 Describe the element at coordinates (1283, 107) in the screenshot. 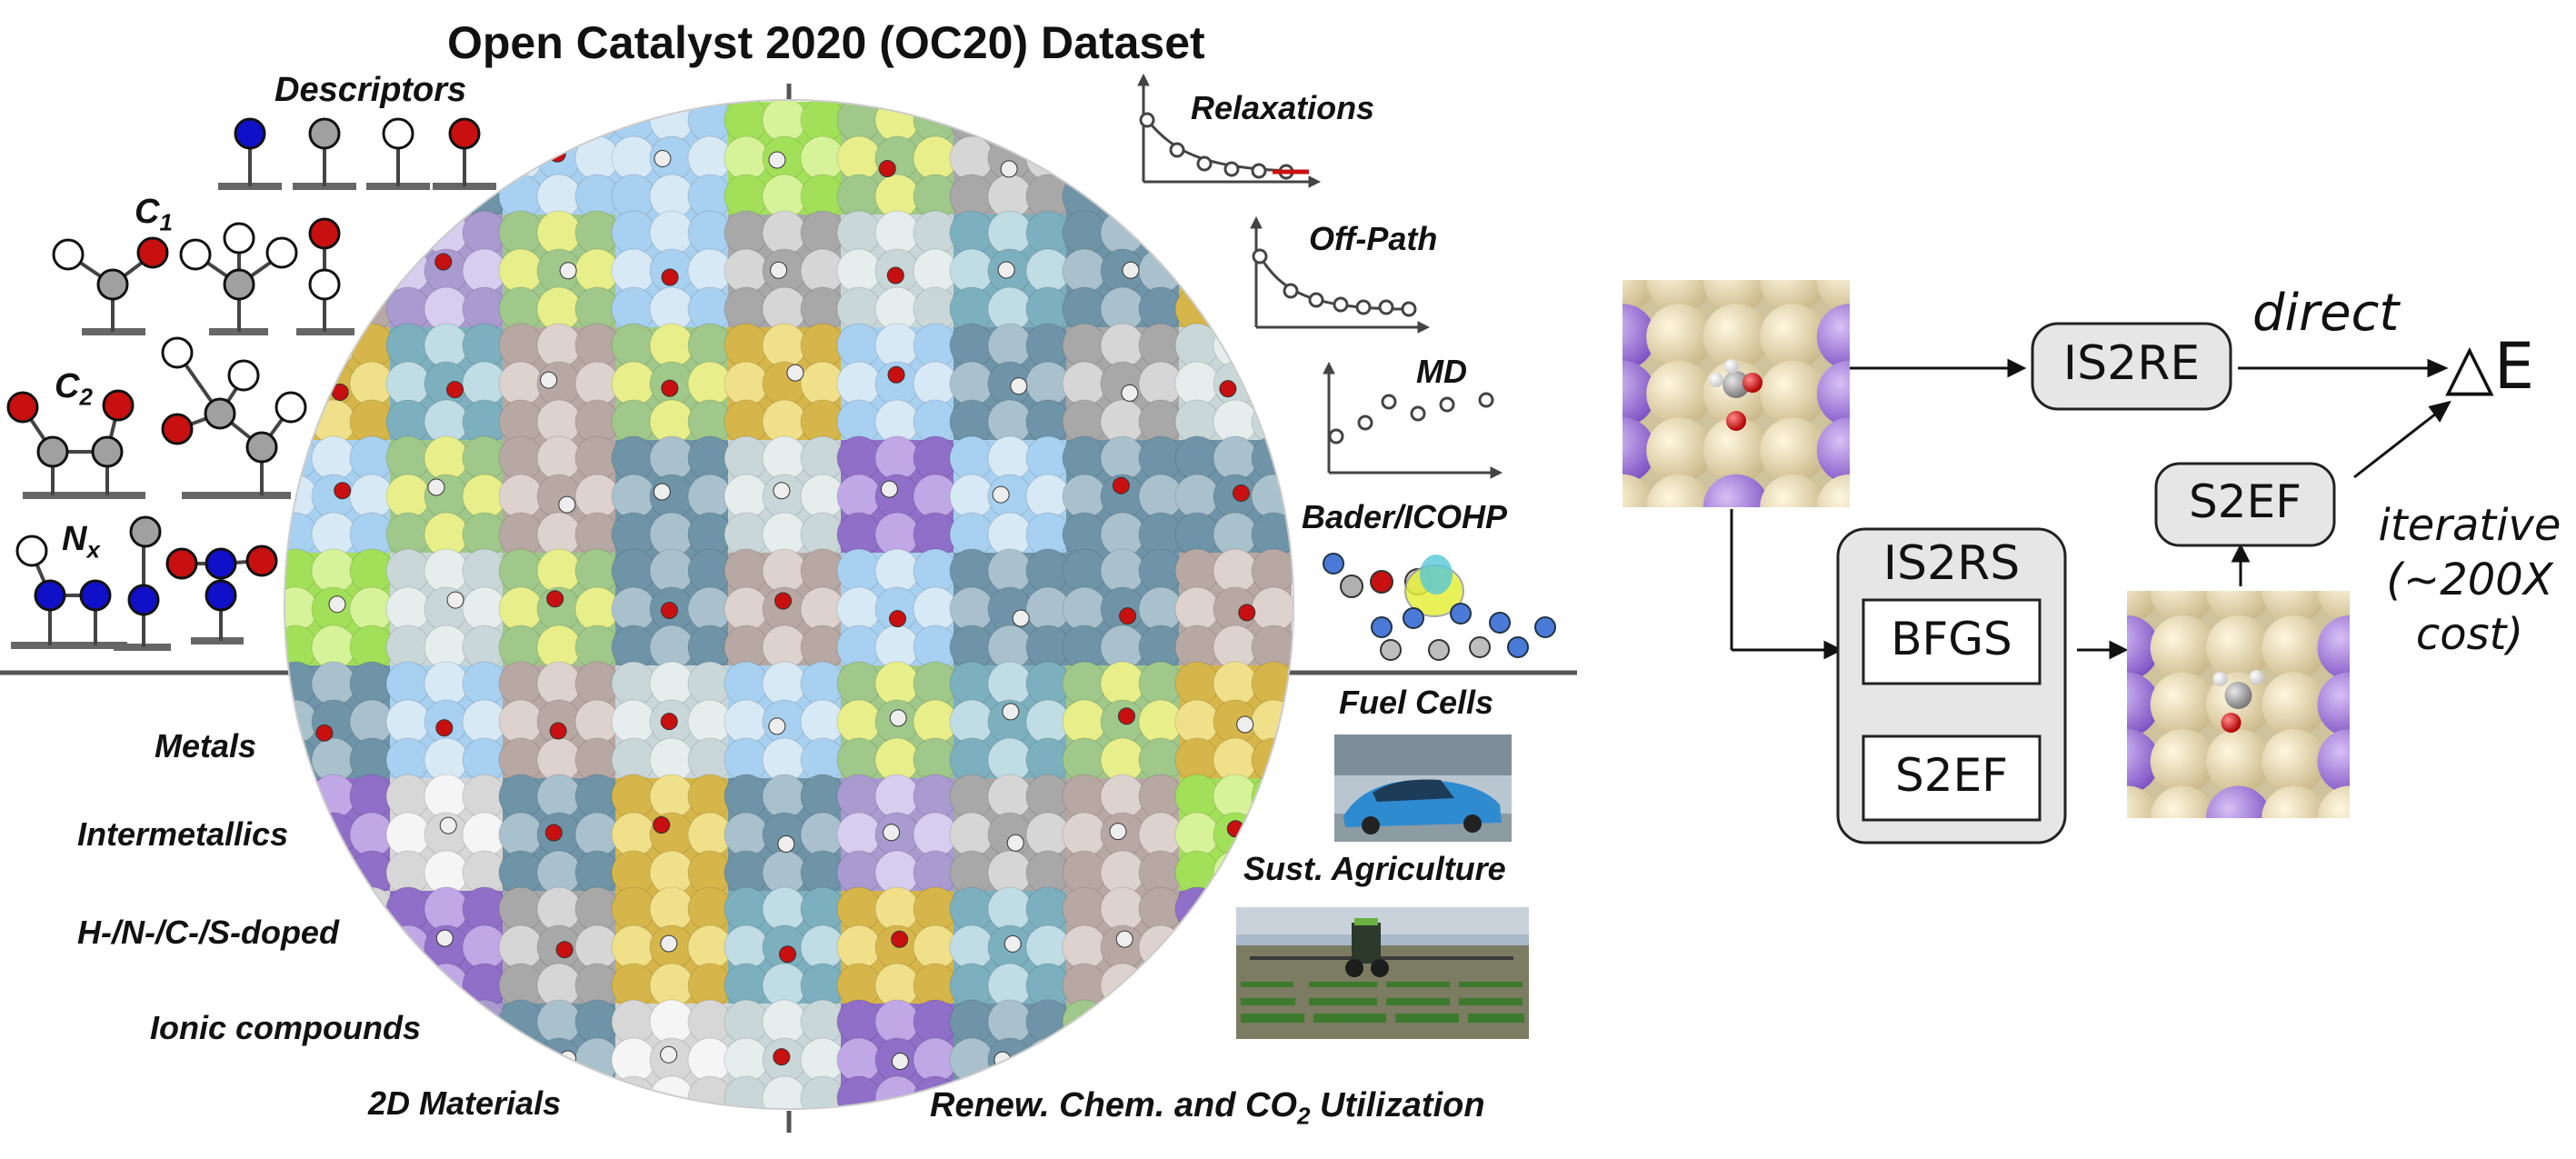

I see `relaxations-label: Relaxations` at that location.